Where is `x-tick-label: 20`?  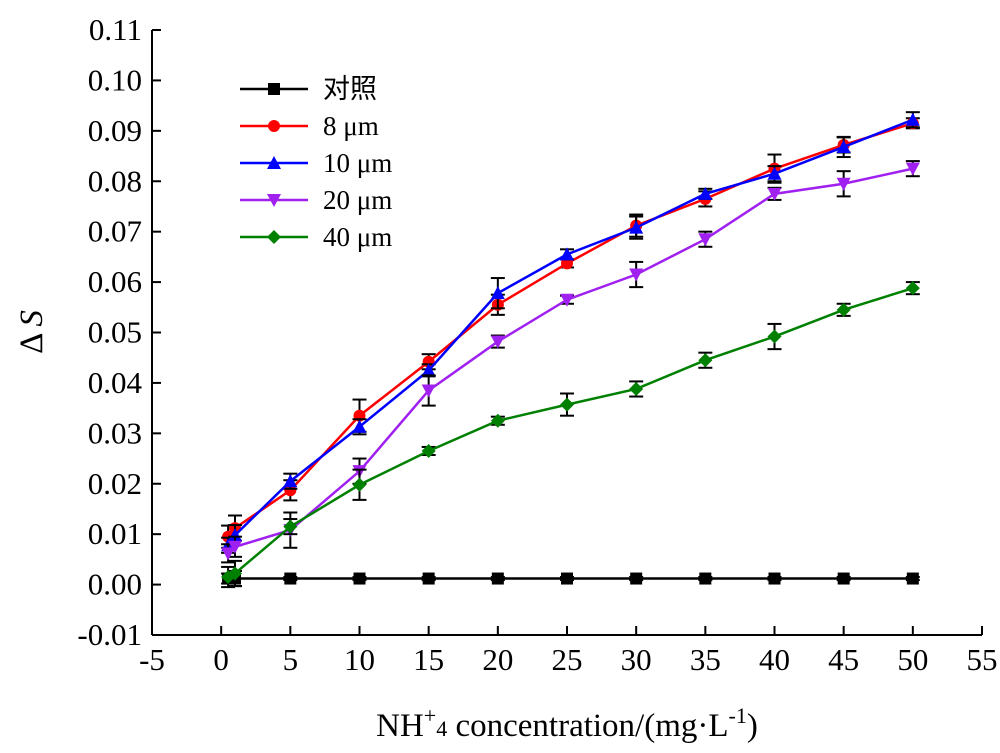 x-tick-label: 20 is located at coordinates (497, 659).